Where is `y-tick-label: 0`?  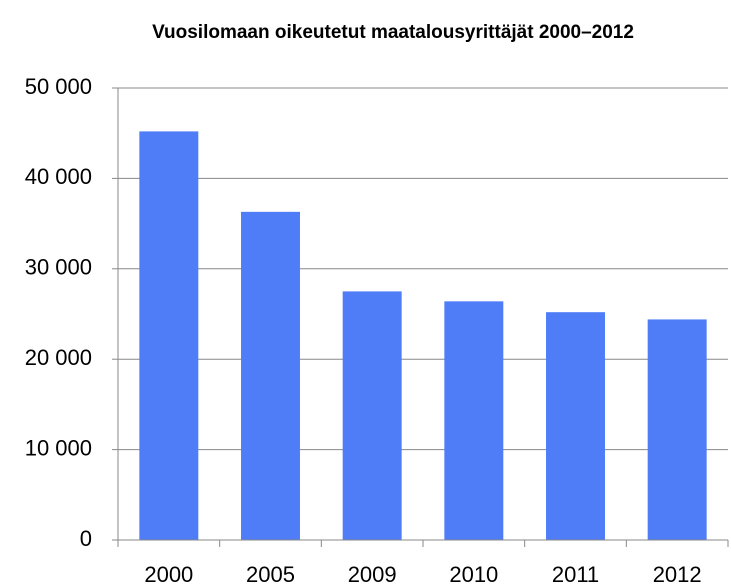
y-tick-label: 0 is located at coordinates (86, 538).